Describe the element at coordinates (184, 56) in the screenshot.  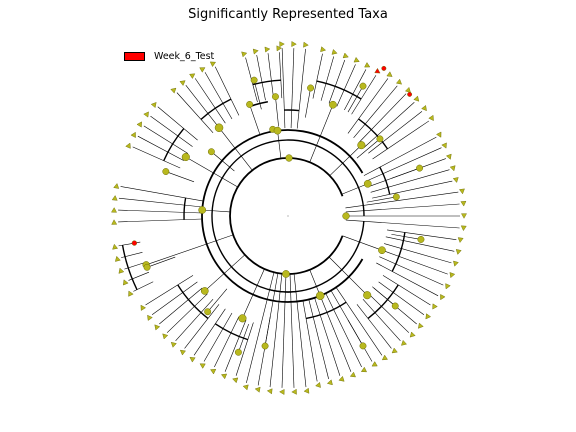
I see `legend-label-week-6-test: Week_6_Test` at that location.